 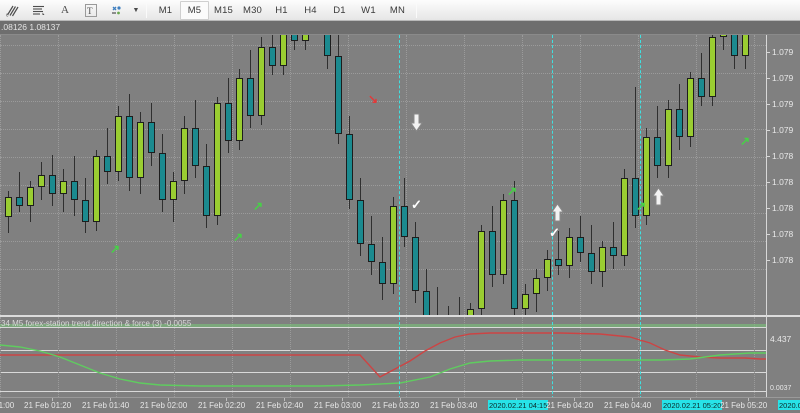 What do you see at coordinates (252, 10) in the screenshot?
I see `timeframe-m30: M30` at bounding box center [252, 10].